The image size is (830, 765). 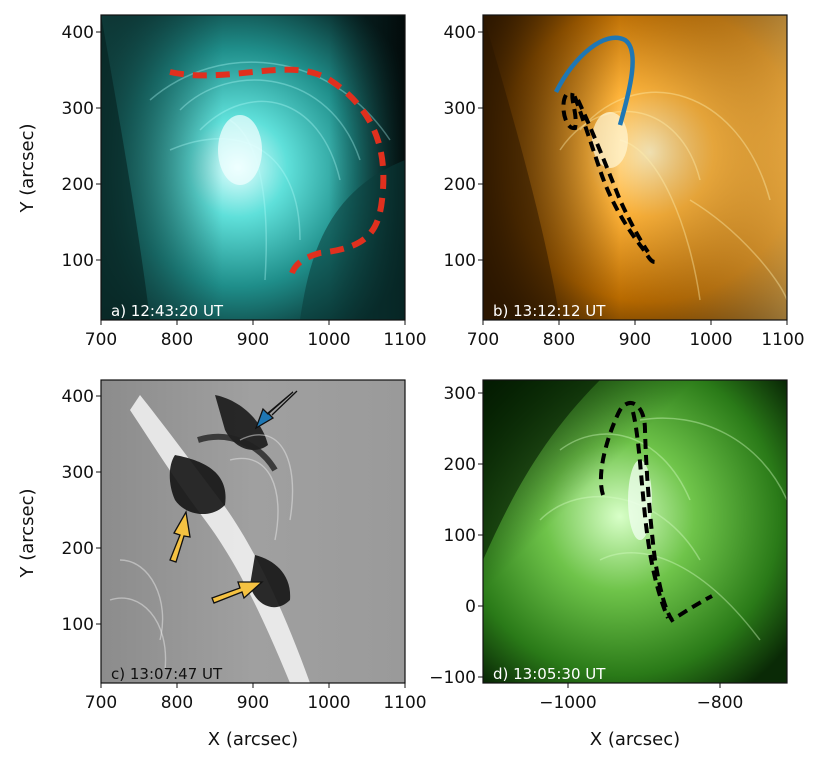 What do you see at coordinates (635, 340) in the screenshot?
I see `panel-b-xtick: 900` at bounding box center [635, 340].